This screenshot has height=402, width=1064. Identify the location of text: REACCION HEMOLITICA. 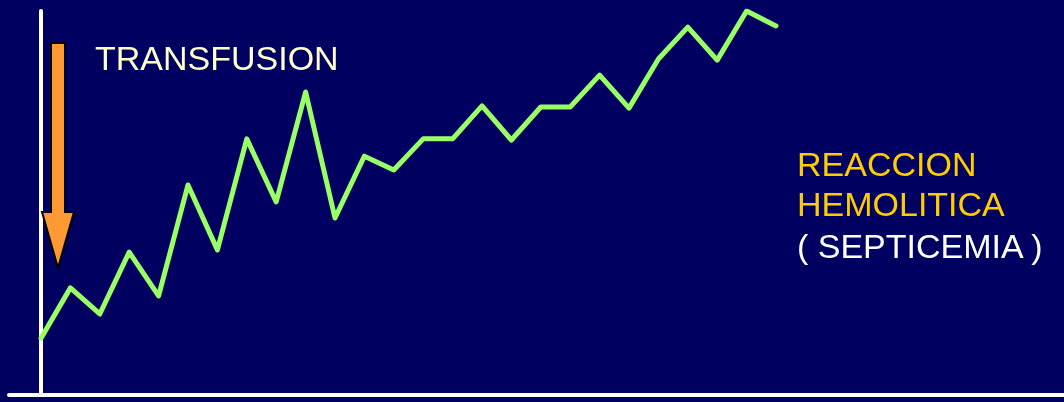
(901, 184).